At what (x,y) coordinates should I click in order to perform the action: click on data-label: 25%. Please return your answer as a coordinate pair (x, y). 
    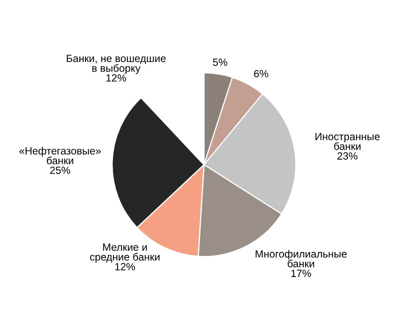
    Looking at the image, I should click on (60, 170).